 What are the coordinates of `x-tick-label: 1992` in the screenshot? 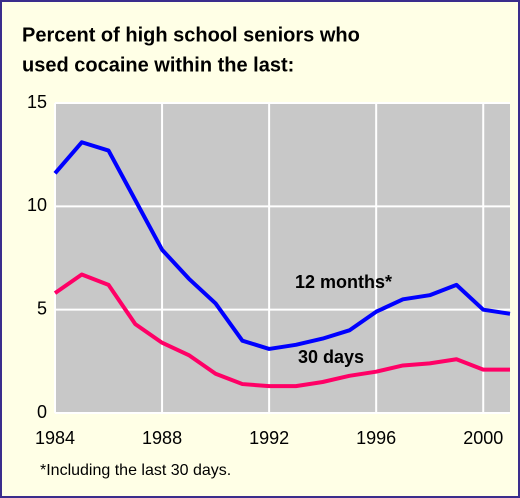 It's located at (269, 438).